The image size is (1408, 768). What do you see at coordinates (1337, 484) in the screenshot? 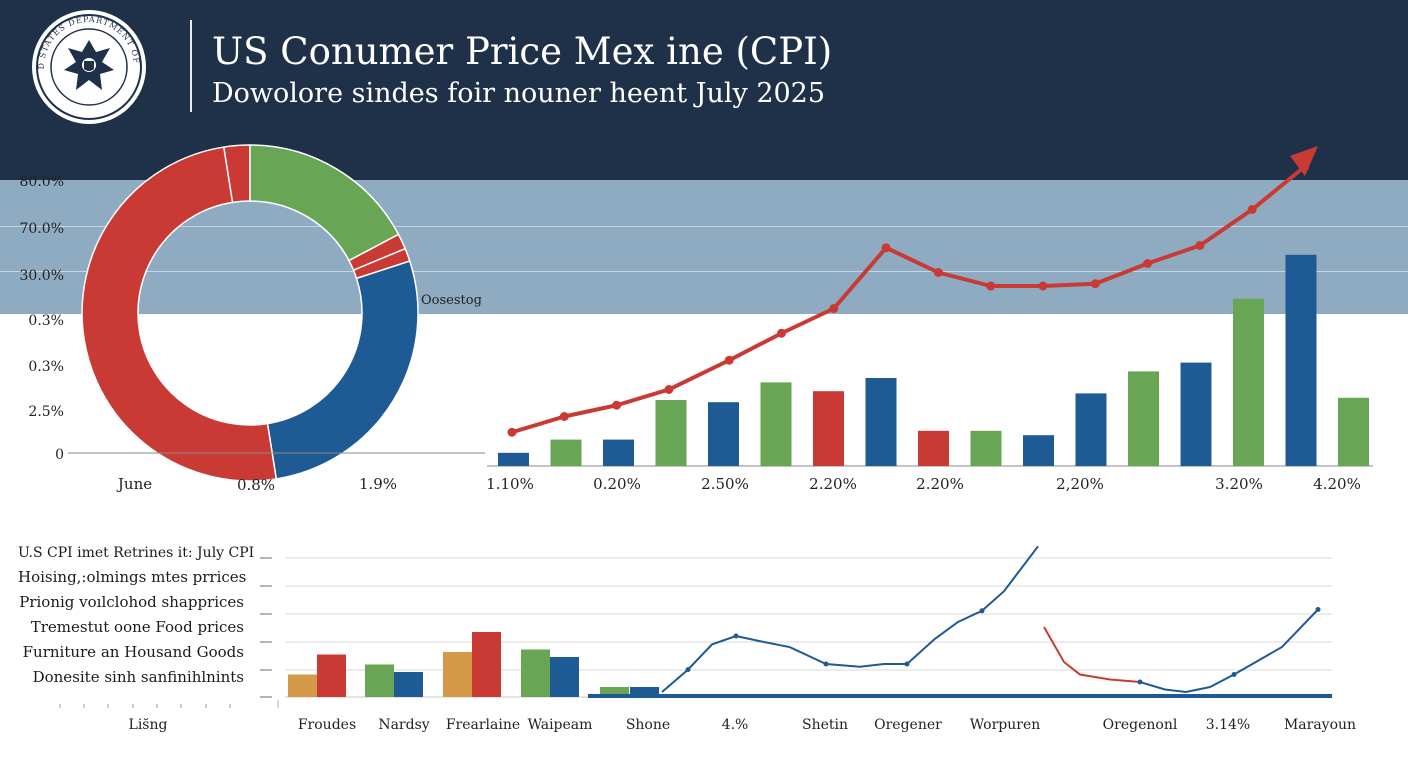
I see `bar-x-label: 4.20%` at bounding box center [1337, 484].